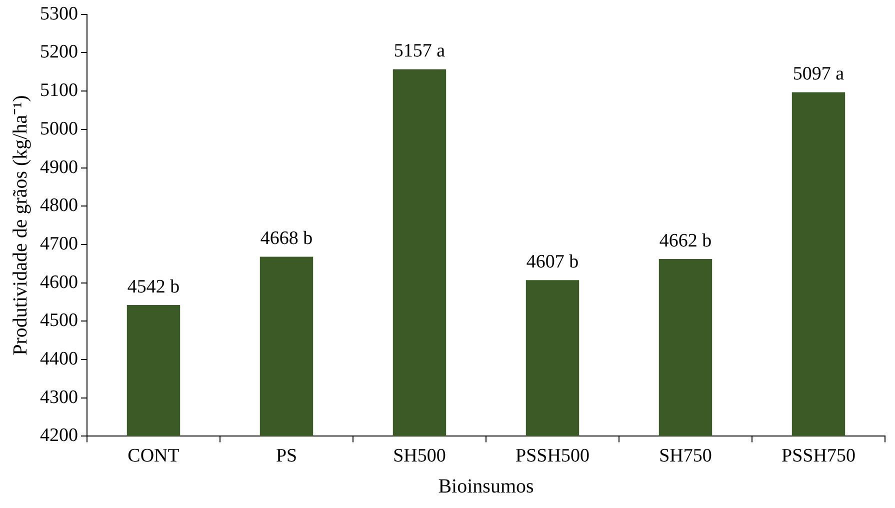 This screenshot has width=895, height=508. What do you see at coordinates (287, 456) in the screenshot?
I see `x-tick-label: PS` at bounding box center [287, 456].